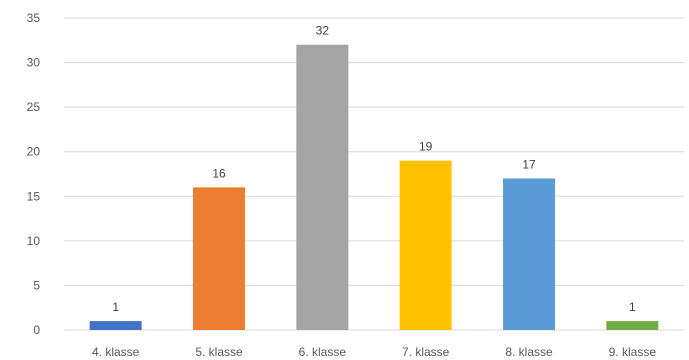  What do you see at coordinates (34, 63) in the screenshot?
I see `y-tick-label: 30` at bounding box center [34, 63].